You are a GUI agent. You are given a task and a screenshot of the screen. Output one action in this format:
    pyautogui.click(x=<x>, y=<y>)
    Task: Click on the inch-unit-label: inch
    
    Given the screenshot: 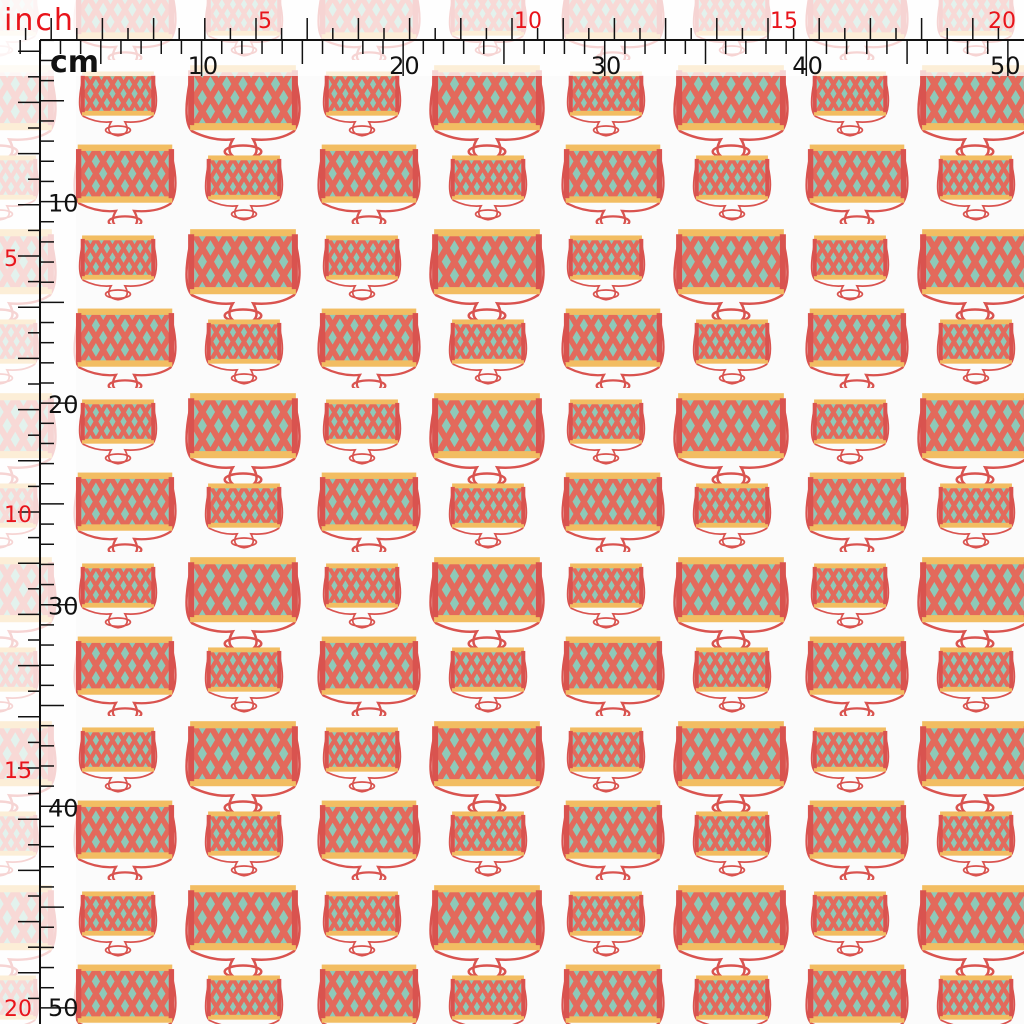 What is the action you would take?
    pyautogui.click(x=39, y=20)
    